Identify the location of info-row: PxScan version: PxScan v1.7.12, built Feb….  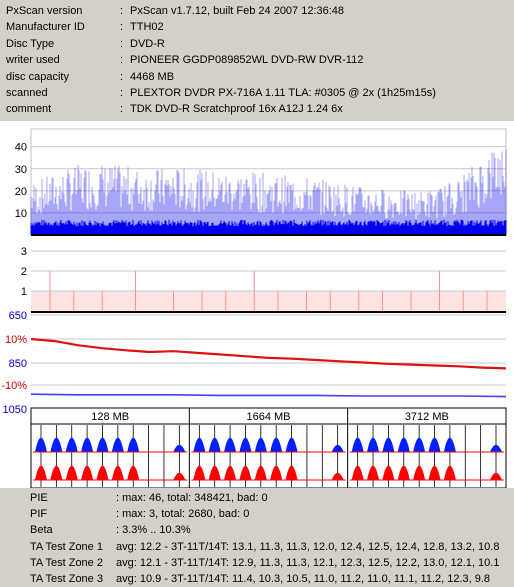
(258, 11).